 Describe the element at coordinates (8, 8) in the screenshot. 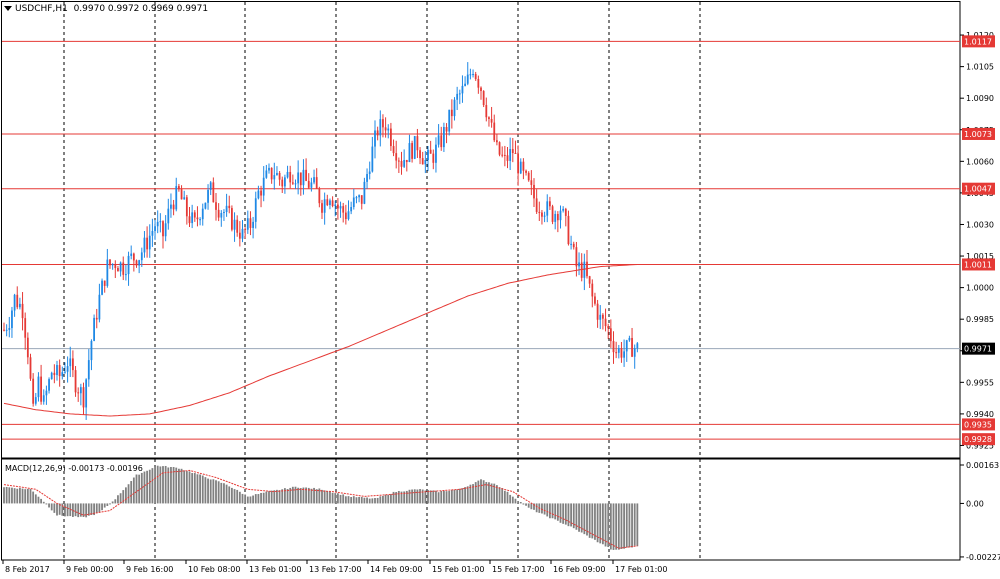

I see `dropdown-triangle-icon` at that location.